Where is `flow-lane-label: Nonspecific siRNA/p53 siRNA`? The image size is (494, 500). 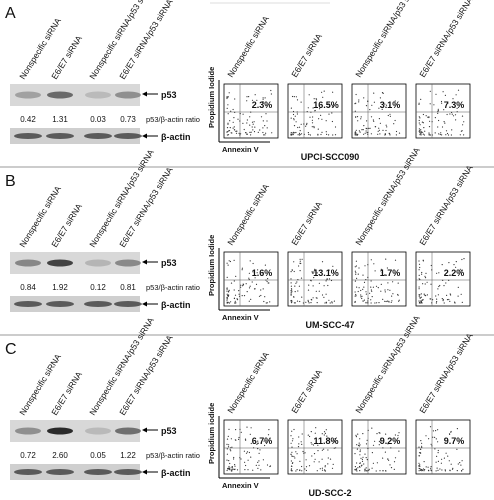 flow-lane-label: Nonspecific siRNA/p53 siRNA is located at coordinates (387, 39).